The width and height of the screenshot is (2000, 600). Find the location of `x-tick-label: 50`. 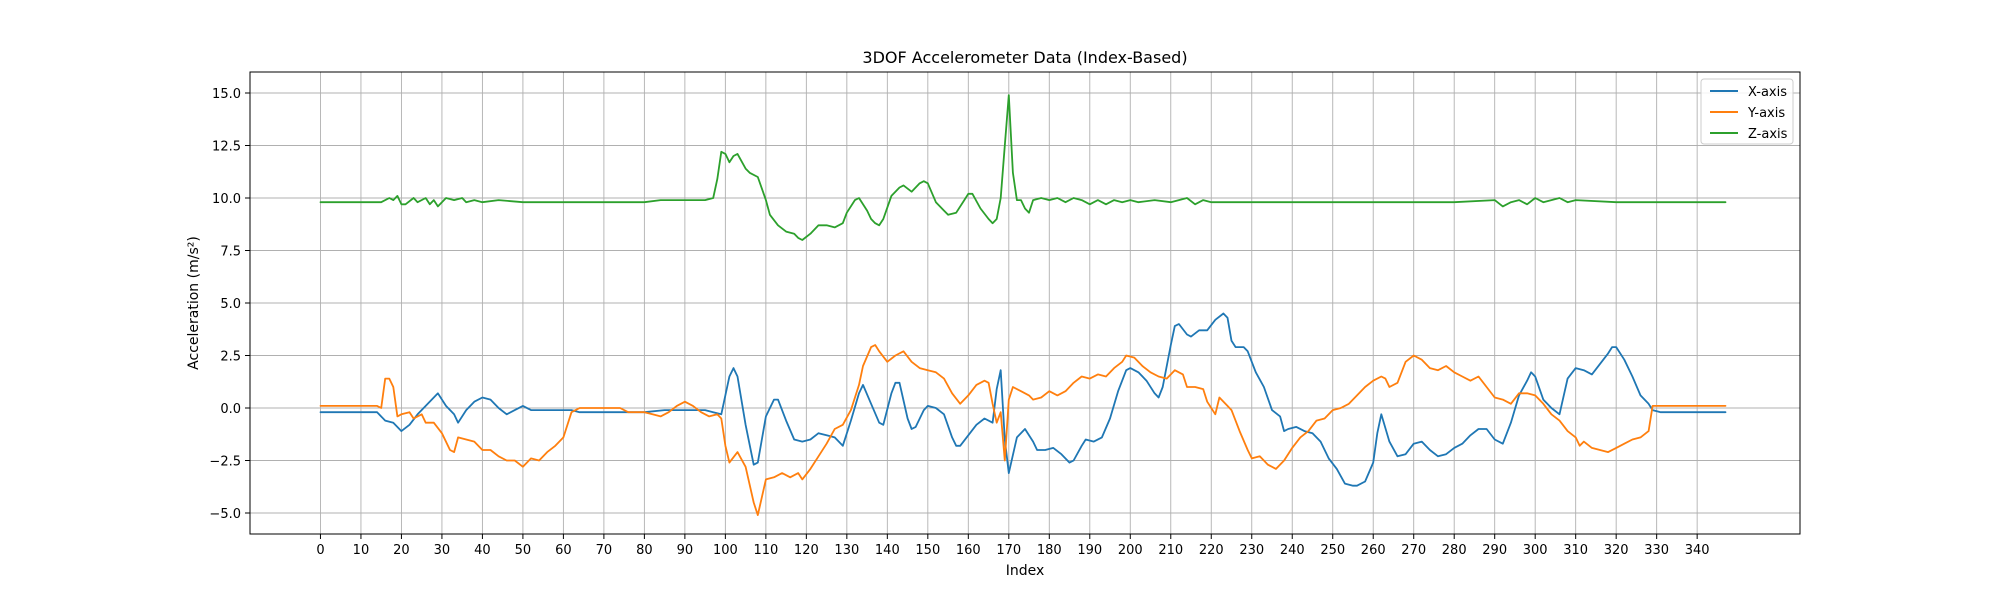

x-tick-label: 50 is located at coordinates (523, 550).